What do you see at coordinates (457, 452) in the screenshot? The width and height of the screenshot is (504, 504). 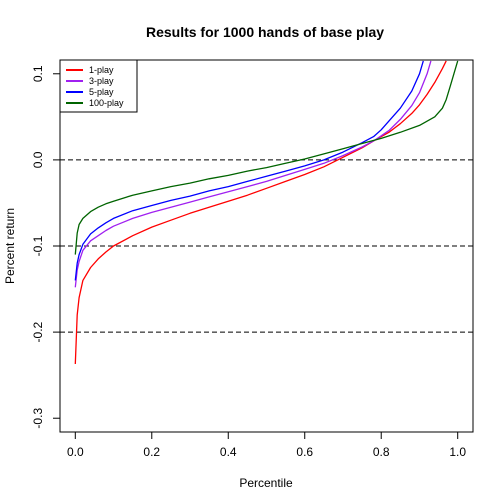 I see `x-tick-label-5: 1.0` at bounding box center [457, 452].